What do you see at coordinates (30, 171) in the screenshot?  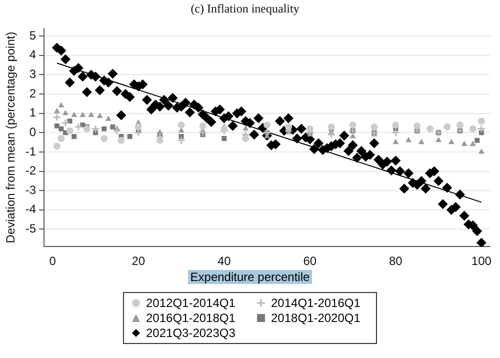 I see `y-tick-label: -2` at bounding box center [30, 171].